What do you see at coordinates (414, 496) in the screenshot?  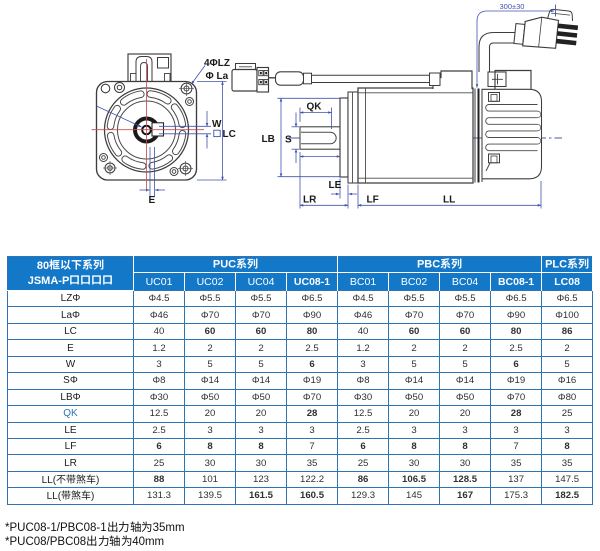 I see `value-cell: 145` at bounding box center [414, 496].